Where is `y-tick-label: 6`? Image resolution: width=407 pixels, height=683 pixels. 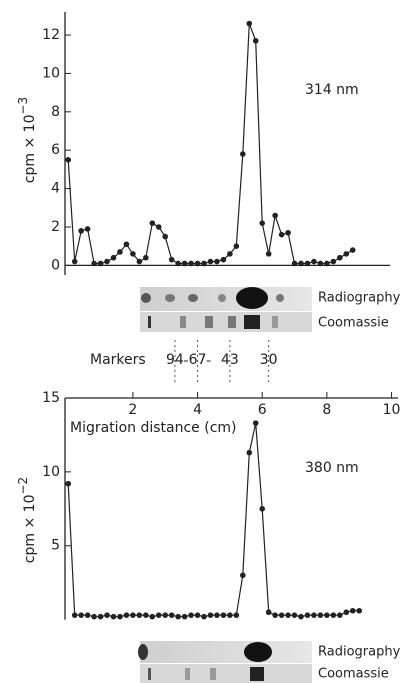 y-tick-label: 6 is located at coordinates (55, 150).